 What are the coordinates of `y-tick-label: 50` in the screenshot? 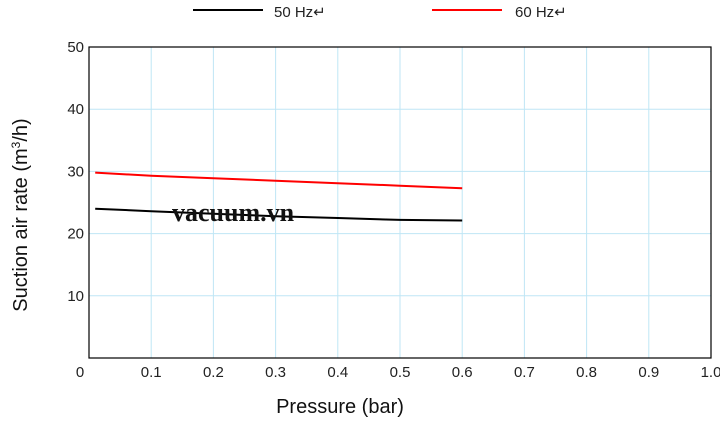 It's located at (75, 47).